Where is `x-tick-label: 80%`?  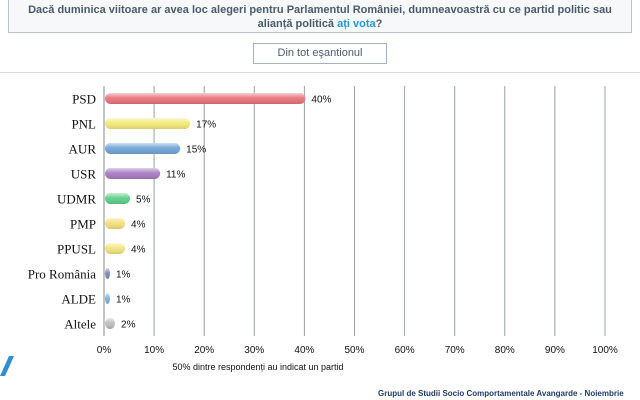
x-tick-label: 80% is located at coordinates (505, 350).